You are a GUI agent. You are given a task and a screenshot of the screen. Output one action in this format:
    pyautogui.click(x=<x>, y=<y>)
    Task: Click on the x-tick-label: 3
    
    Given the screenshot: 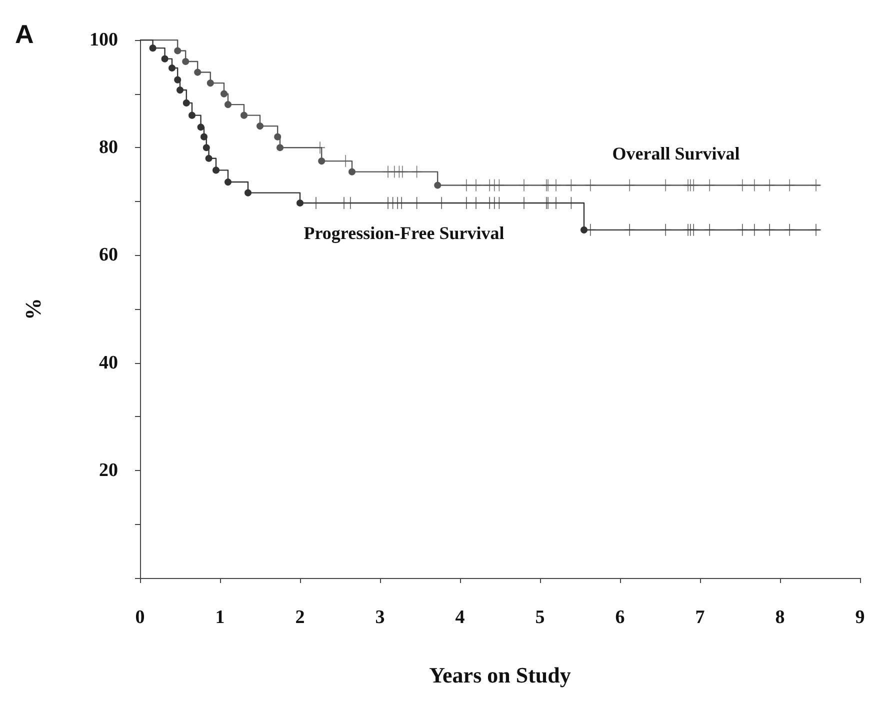 What is the action you would take?
    pyautogui.click(x=380, y=617)
    